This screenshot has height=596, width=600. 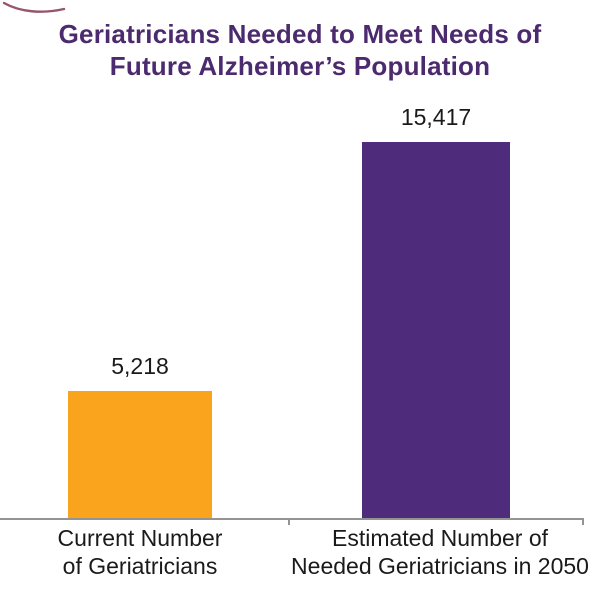 What do you see at coordinates (140, 366) in the screenshot?
I see `current-geriatricians-value-label: 5,218` at bounding box center [140, 366].